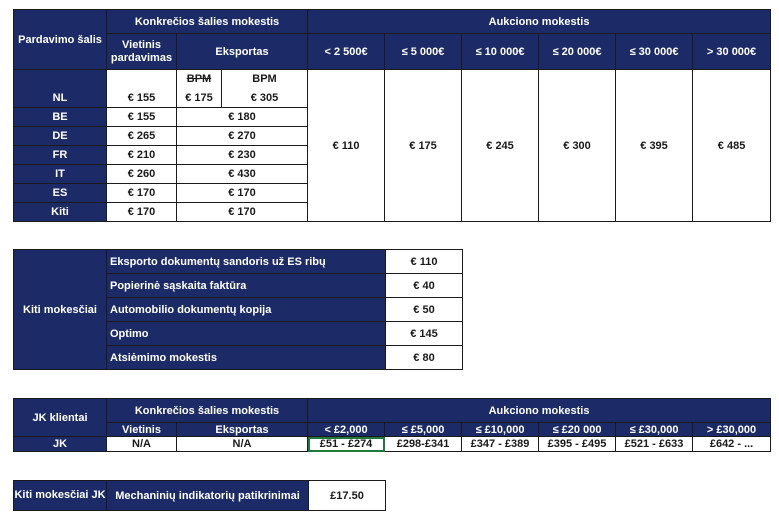 The image size is (779, 518). What do you see at coordinates (60, 309) in the screenshot?
I see `other-fees-label: Kiti mokesčiai` at bounding box center [60, 309].